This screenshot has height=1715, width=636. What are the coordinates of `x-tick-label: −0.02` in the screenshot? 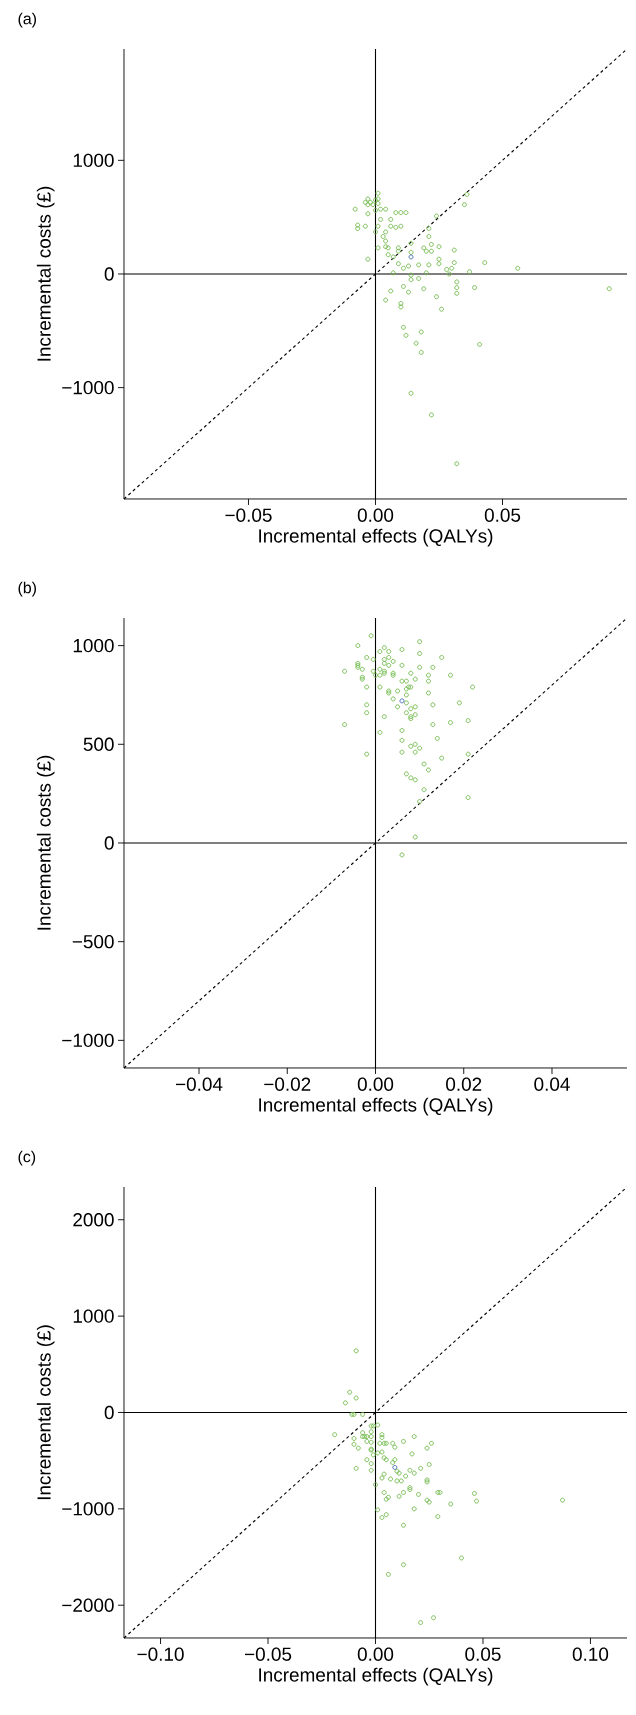 It's located at (287, 1084).